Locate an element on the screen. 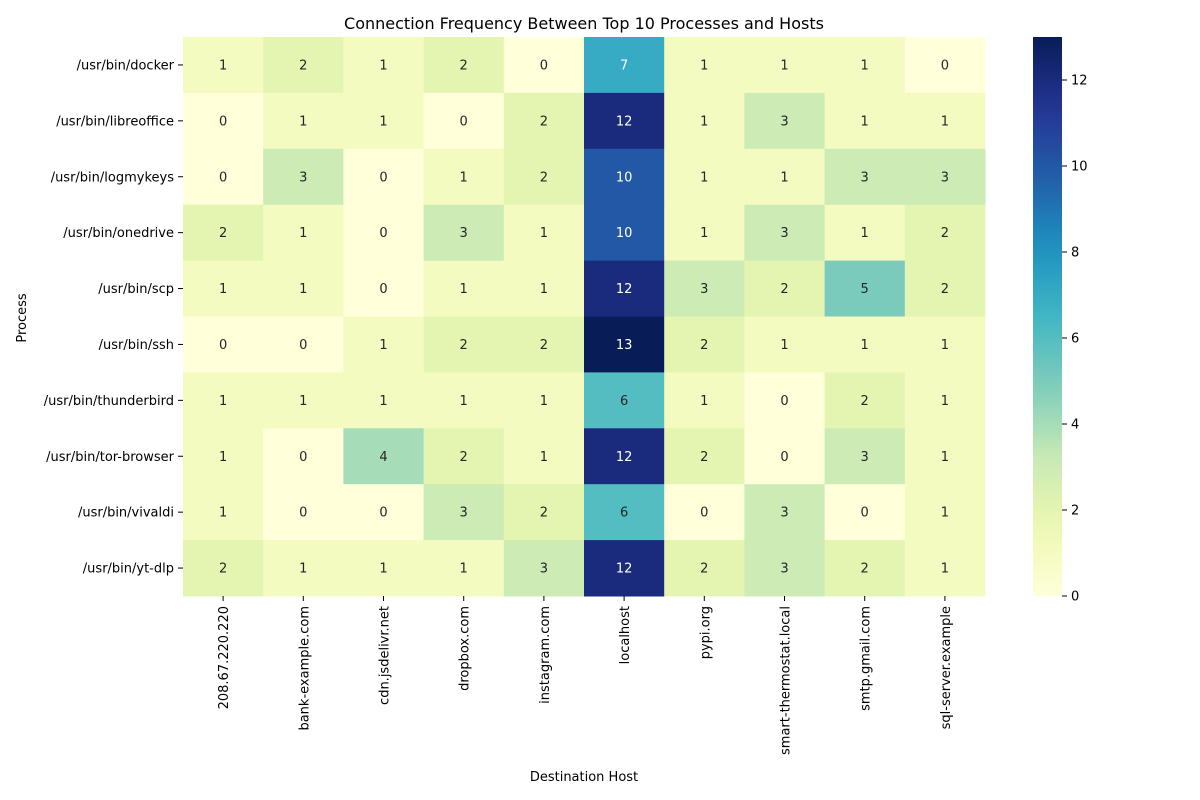  x-tick-label: 208.67.220.220 is located at coordinates (224, 657).